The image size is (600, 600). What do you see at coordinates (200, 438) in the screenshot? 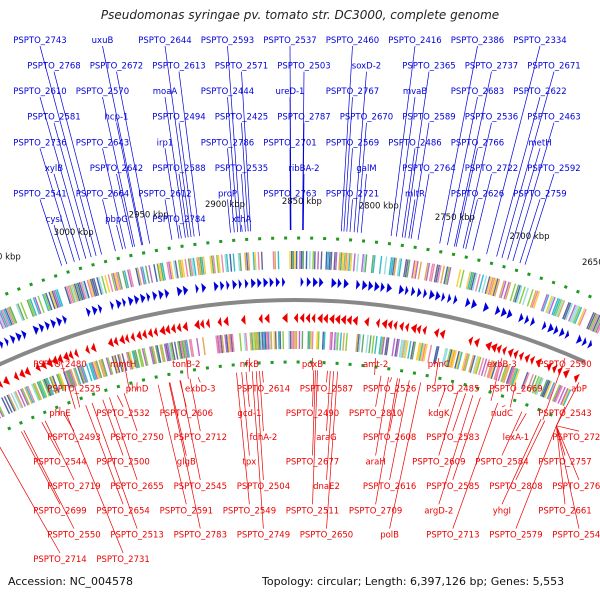
I see `reverse-gene-label: PSPTO_2712` at bounding box center [200, 438].